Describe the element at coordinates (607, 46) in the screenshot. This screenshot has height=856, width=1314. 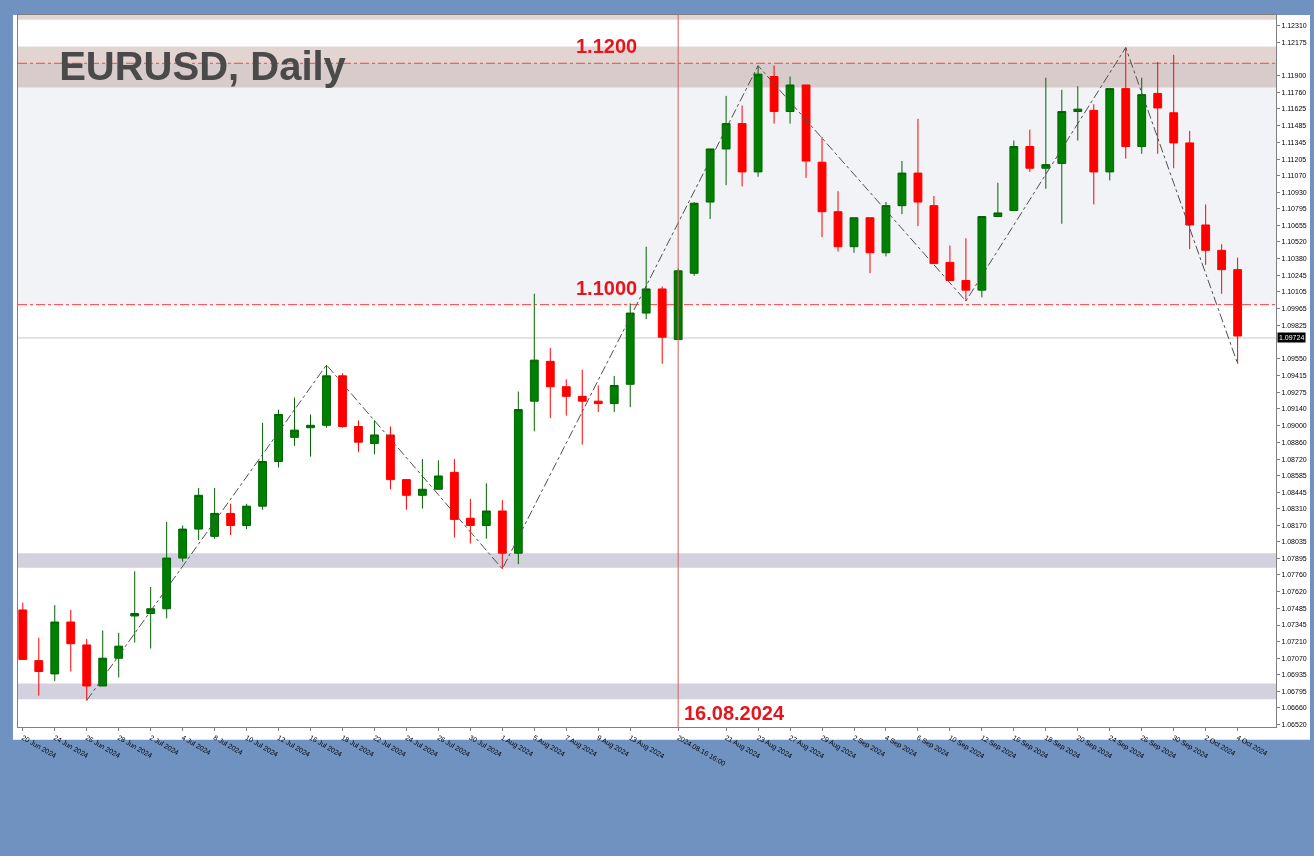
I see `ref-line-label: 1.1200` at that location.